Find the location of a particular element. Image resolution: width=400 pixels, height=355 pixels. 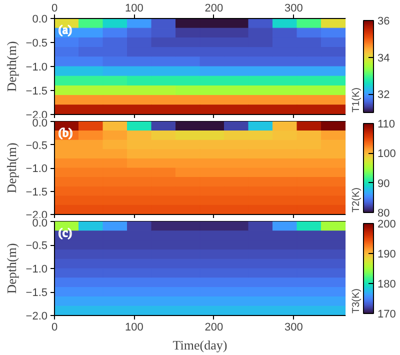

color-bar-label: 32 is located at coordinates (384, 95).